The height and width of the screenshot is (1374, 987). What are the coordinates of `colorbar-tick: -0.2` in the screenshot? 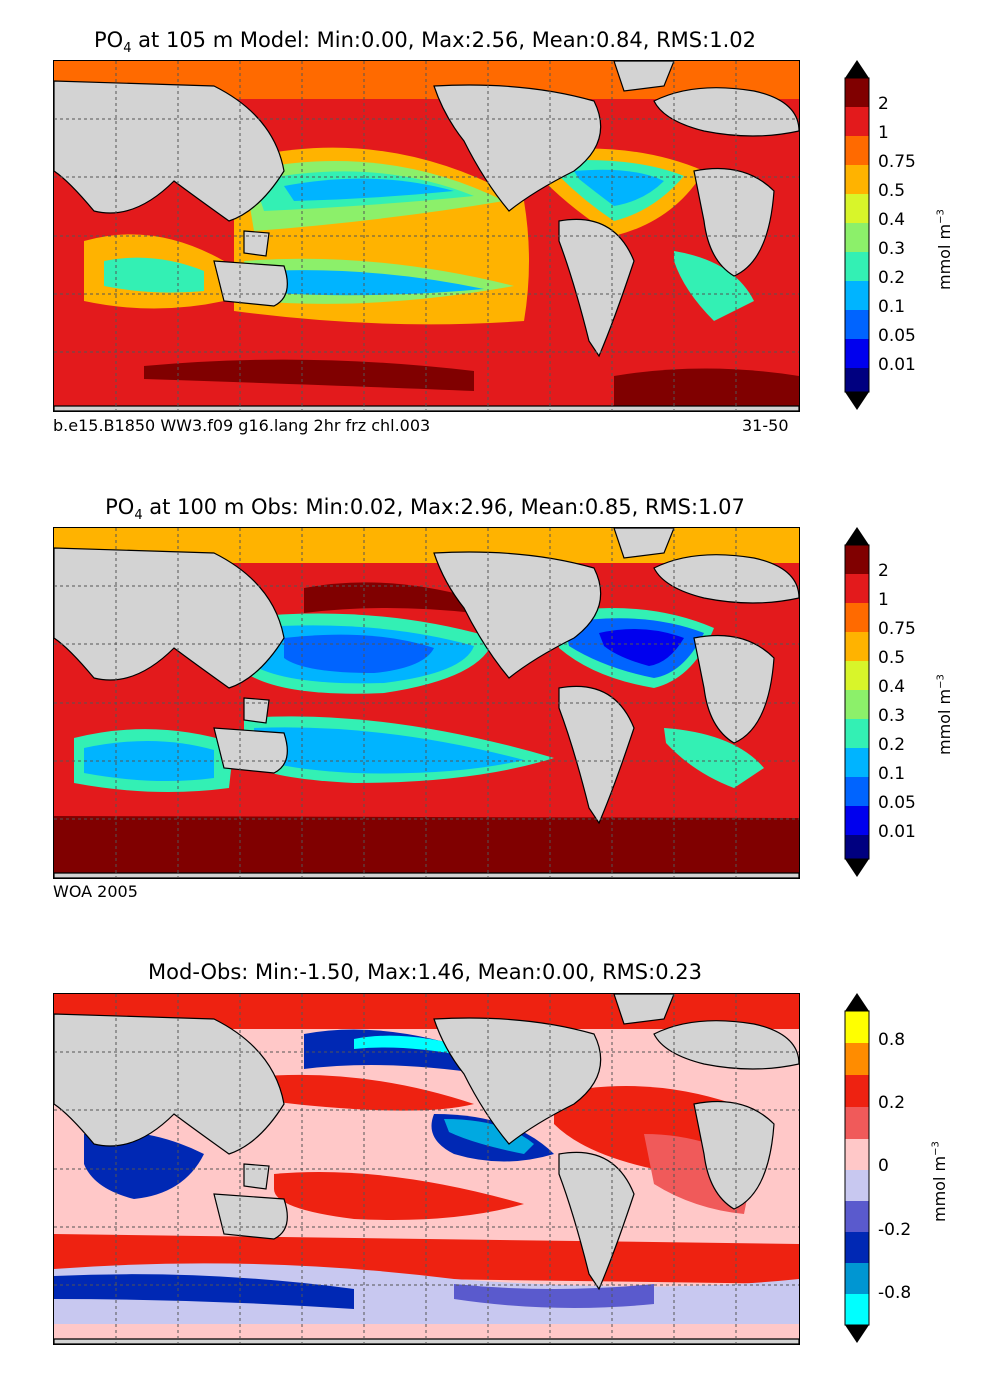 It's located at (895, 1230).